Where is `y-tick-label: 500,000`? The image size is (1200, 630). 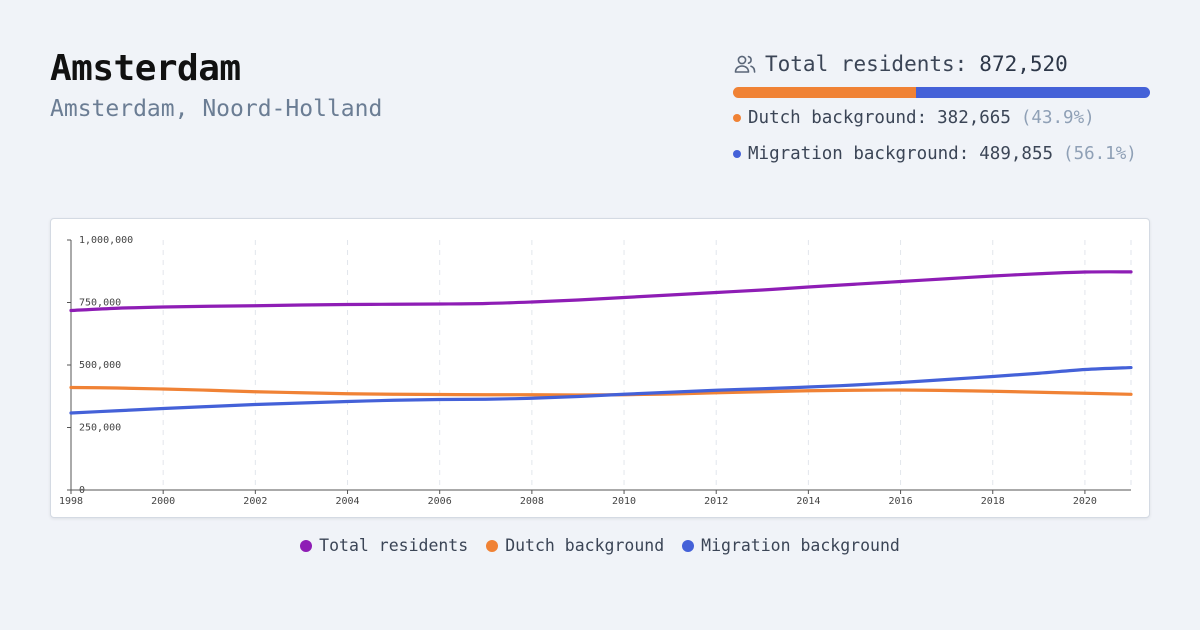
y-tick-label: 500,000 is located at coordinates (100, 365).